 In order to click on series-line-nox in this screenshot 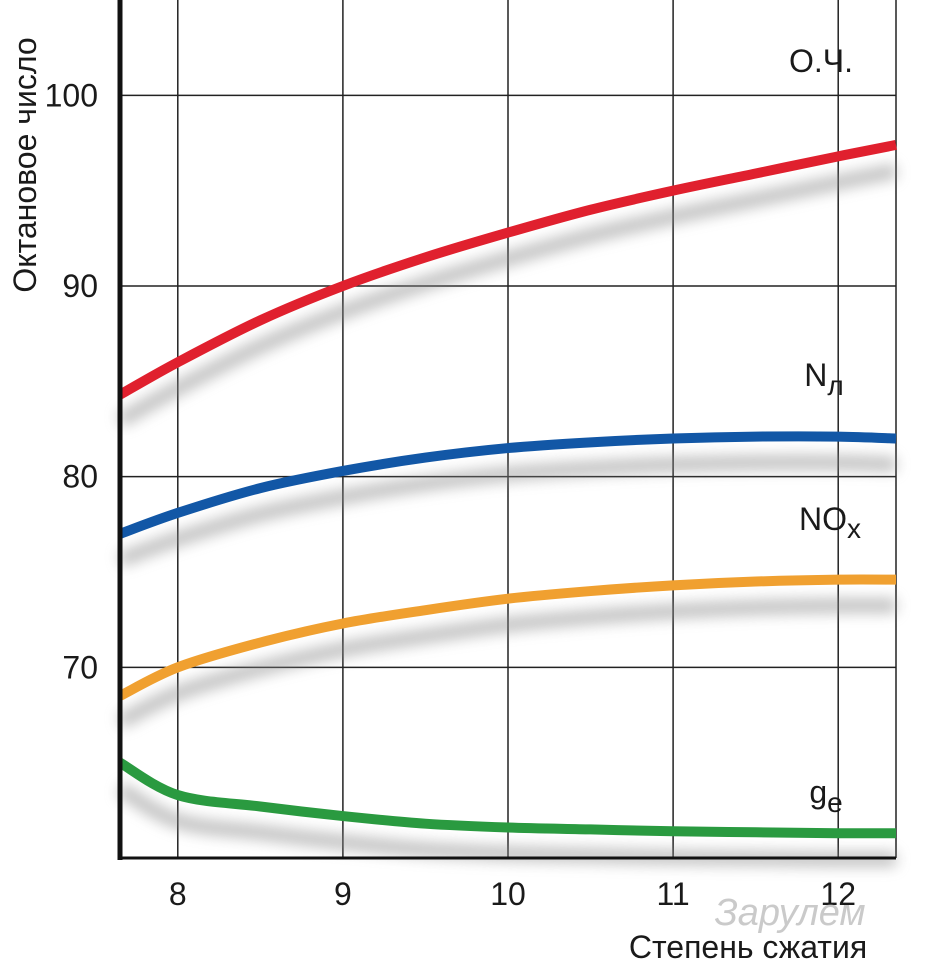, I will do `click(507, 637)`.